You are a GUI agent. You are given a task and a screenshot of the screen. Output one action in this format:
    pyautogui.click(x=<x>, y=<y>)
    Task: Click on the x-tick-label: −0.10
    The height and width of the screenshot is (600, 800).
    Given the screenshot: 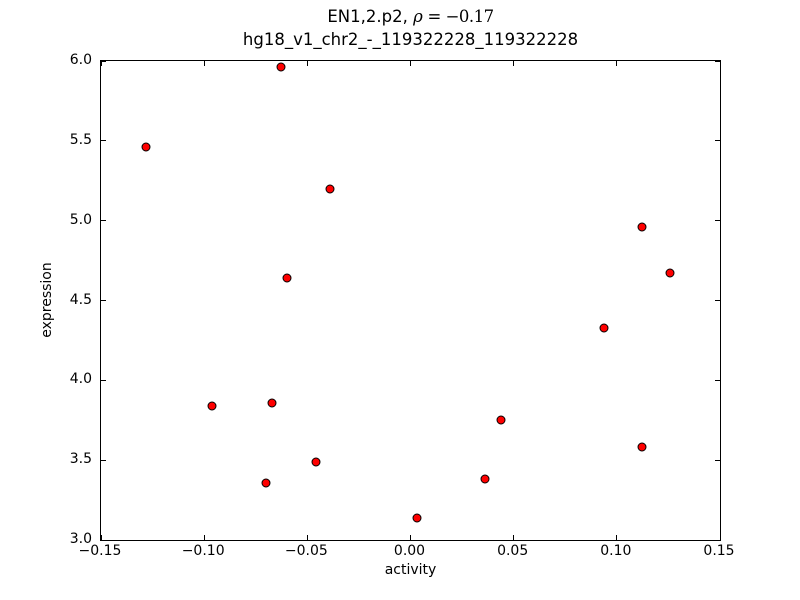 What is the action you would take?
    pyautogui.click(x=203, y=551)
    